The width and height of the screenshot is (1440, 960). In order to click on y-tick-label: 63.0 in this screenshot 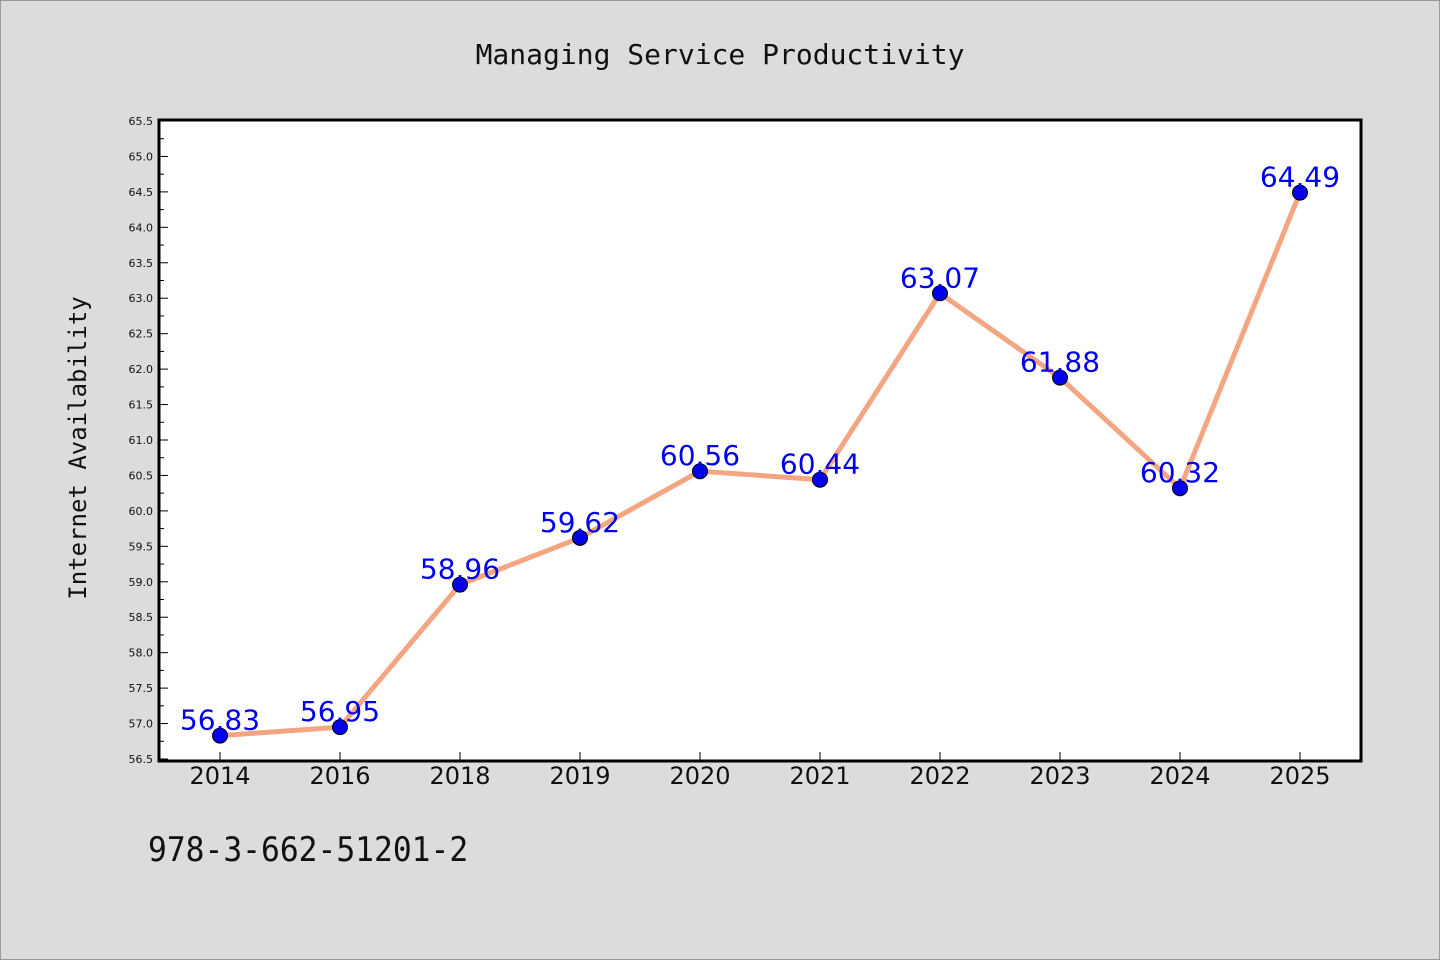, I will do `click(141, 298)`.